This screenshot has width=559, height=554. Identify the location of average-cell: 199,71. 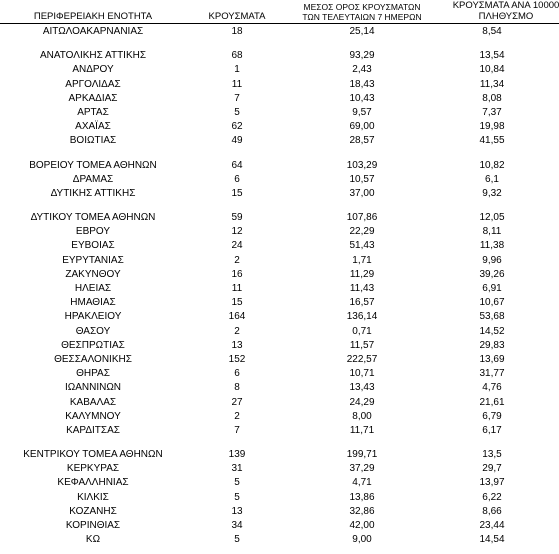
(362, 455).